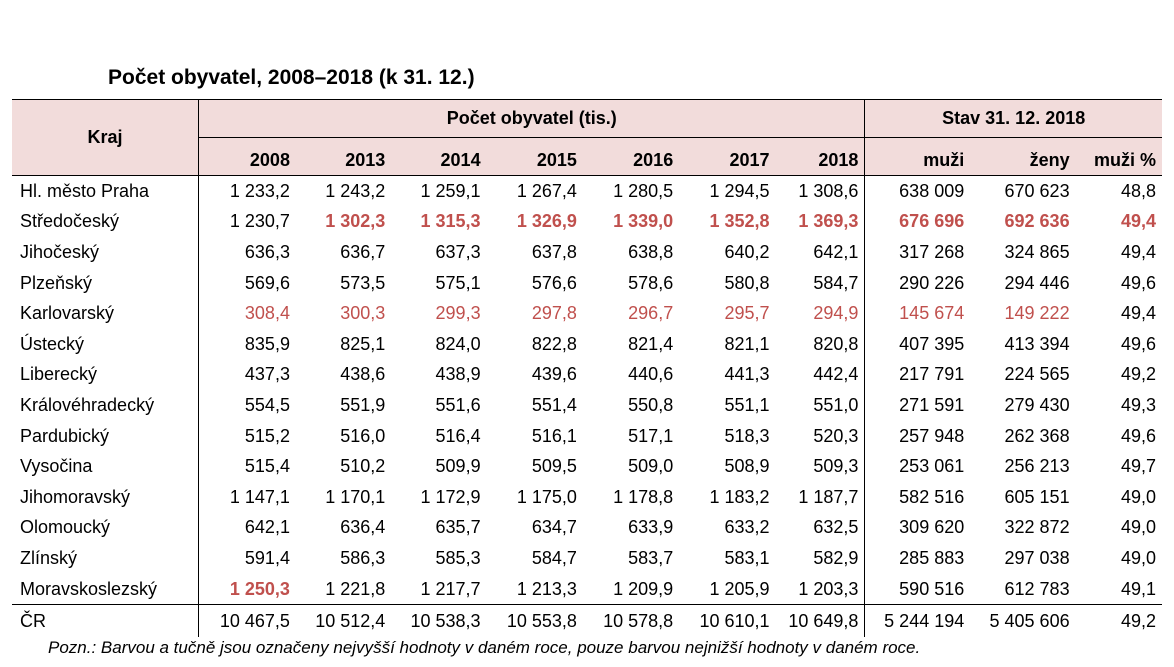 This screenshot has height=667, width=1174. I want to click on region-name: Královéhradecký, so click(106, 405).